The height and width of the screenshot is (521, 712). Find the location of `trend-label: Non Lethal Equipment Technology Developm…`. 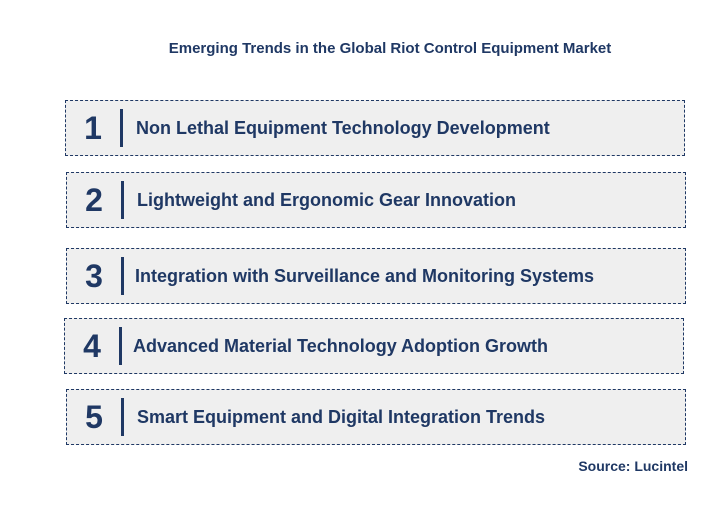

trend-label: Non Lethal Equipment Technology Developm… is located at coordinates (343, 127).